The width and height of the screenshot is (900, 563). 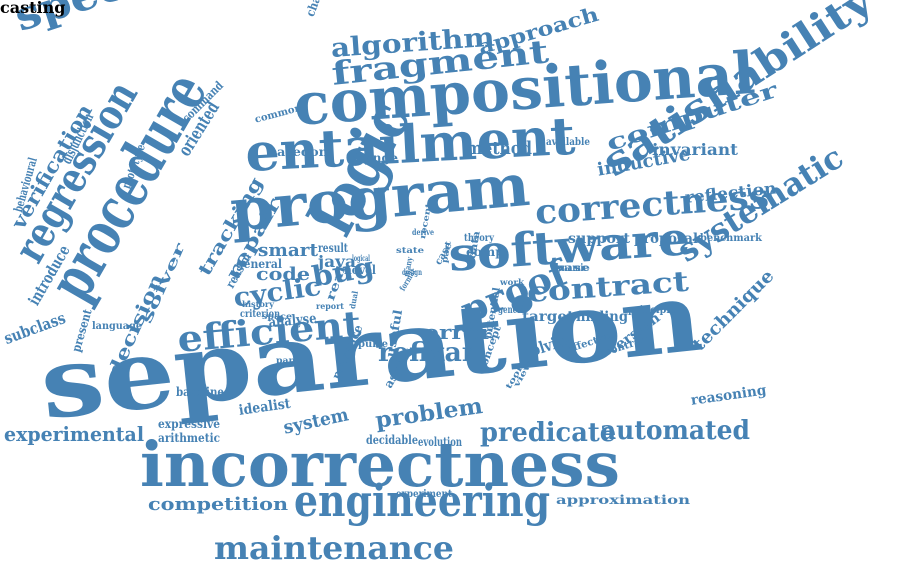 What do you see at coordinates (291, 360) in the screenshot?
I see `word-paper: paper` at bounding box center [291, 360].